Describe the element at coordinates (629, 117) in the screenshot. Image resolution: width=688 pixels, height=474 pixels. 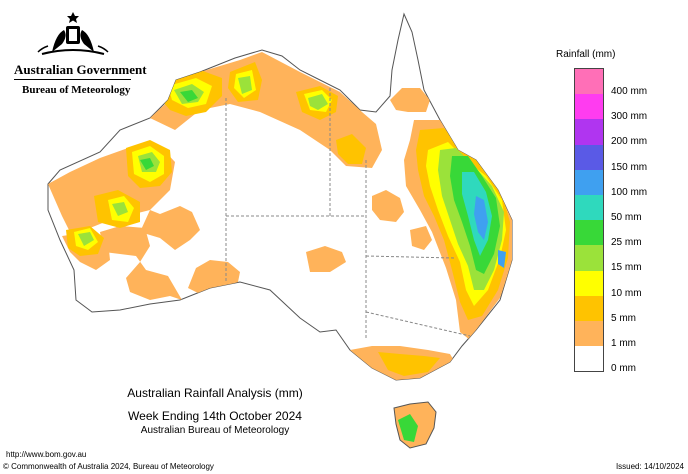
I see `legend-label: 300 mm` at that location.